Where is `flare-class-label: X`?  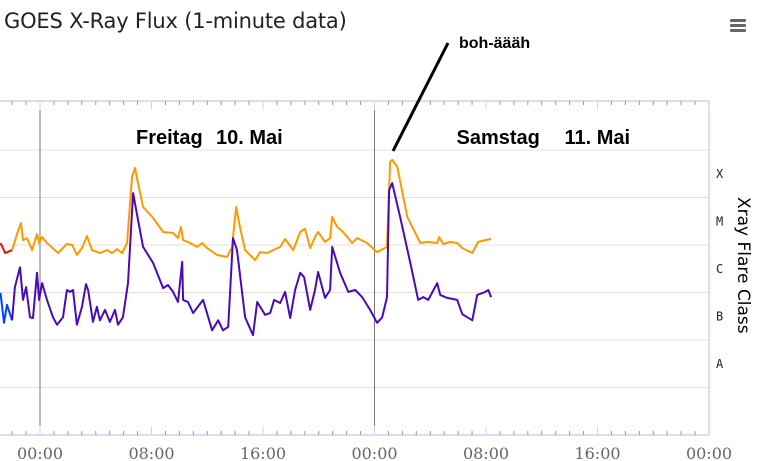 flare-class-label: X is located at coordinates (720, 174).